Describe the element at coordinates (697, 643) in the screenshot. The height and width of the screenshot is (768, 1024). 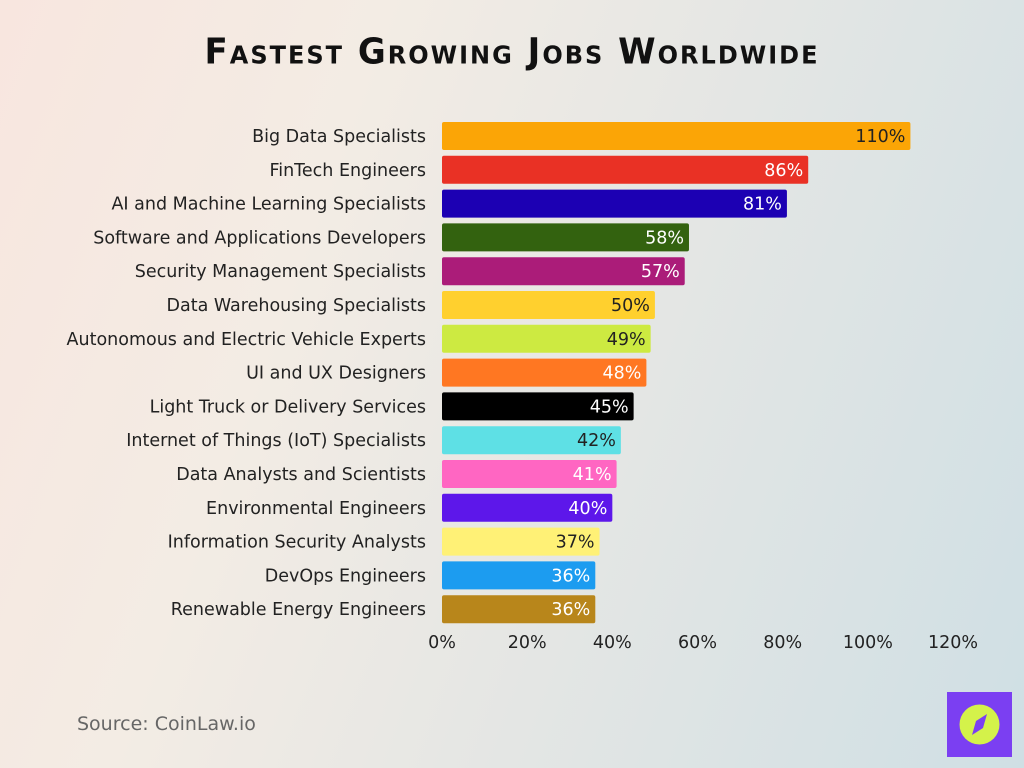
I see `x-tick-label: 60%` at that location.